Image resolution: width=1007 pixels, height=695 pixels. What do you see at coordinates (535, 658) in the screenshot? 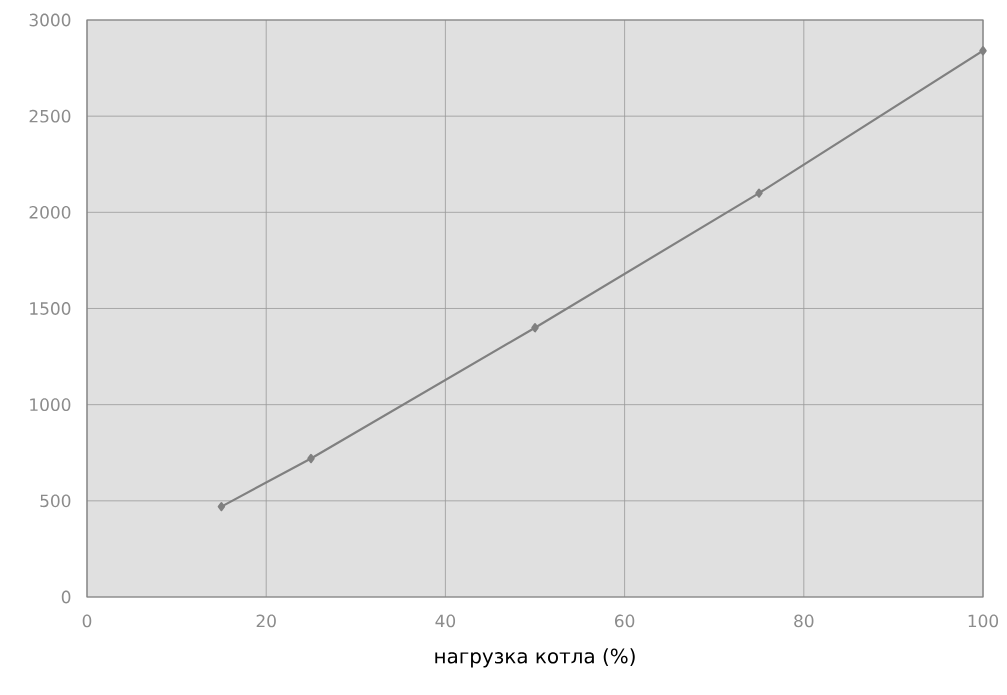
I see `x-axis-title: нагрузка котла (%)` at bounding box center [535, 658].